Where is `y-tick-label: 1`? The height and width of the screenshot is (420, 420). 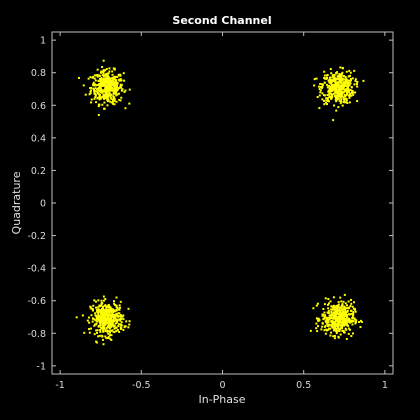
y-tick-label: 1 is located at coordinates (43, 41).